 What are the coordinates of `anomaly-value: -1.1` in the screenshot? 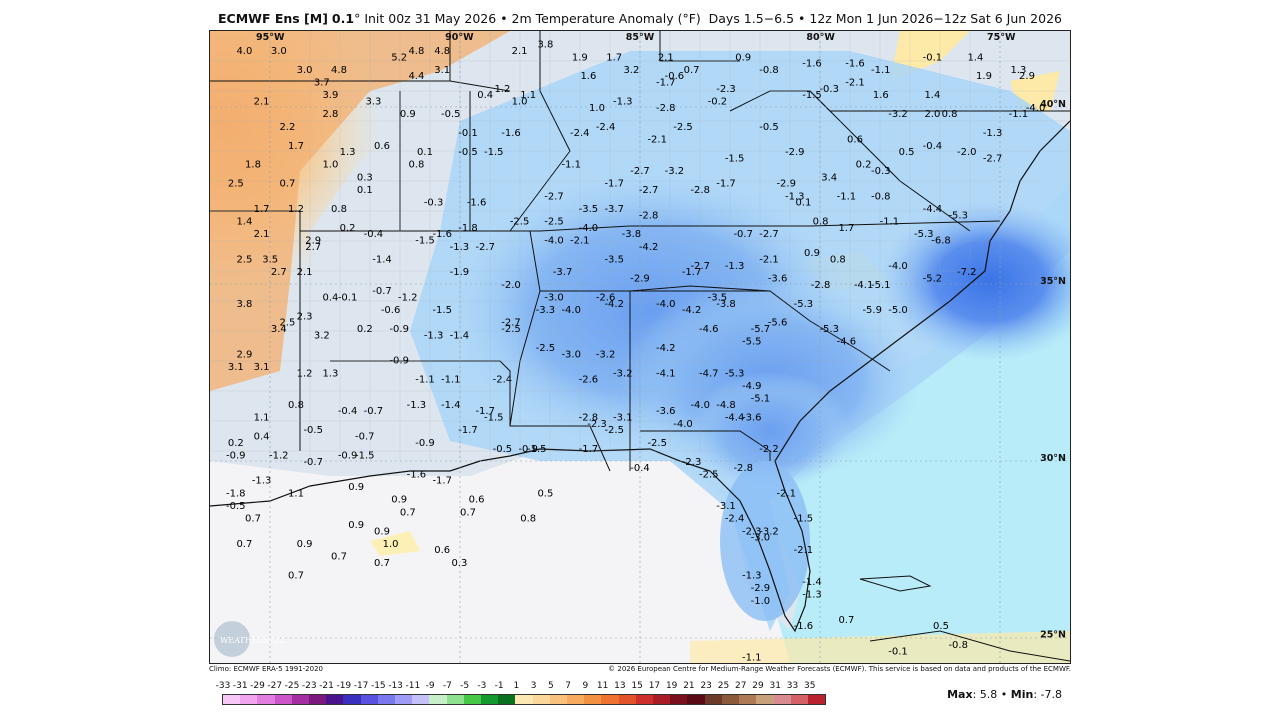 It's located at (571, 165).